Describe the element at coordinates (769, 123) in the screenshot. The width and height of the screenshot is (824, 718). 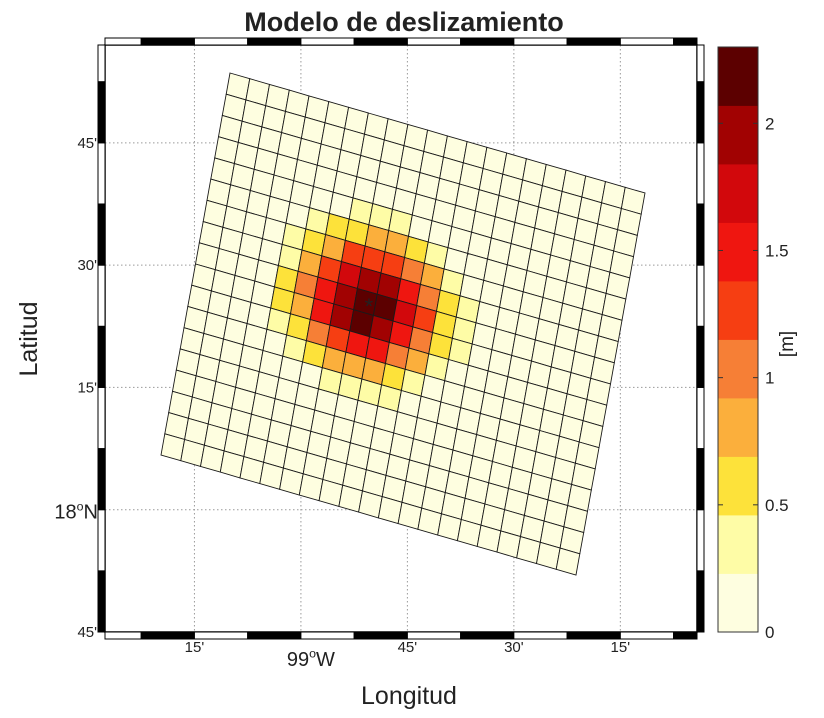
I see `colorbar-tick-label: 2` at that location.